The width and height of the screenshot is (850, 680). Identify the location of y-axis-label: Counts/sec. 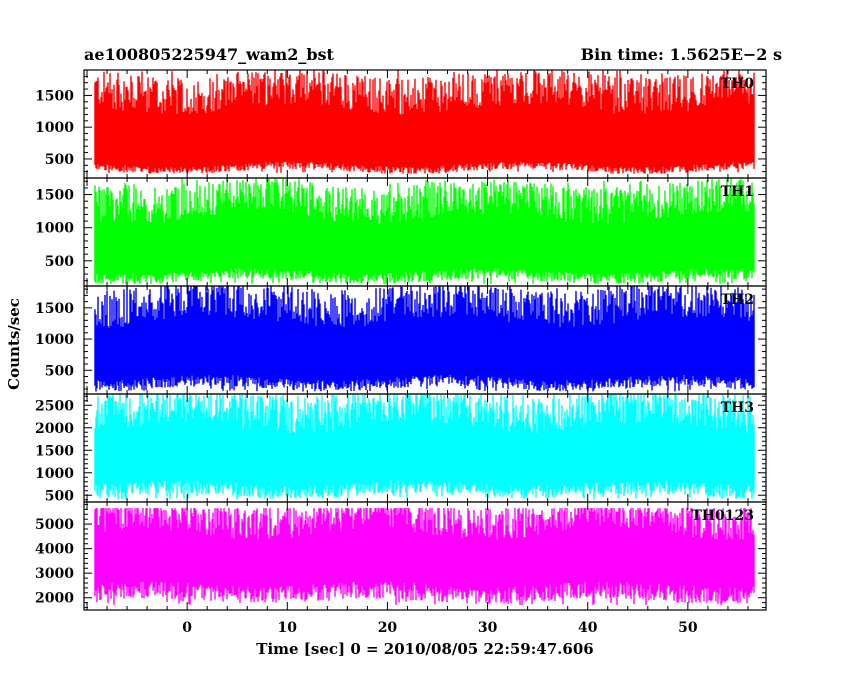
(14, 344).